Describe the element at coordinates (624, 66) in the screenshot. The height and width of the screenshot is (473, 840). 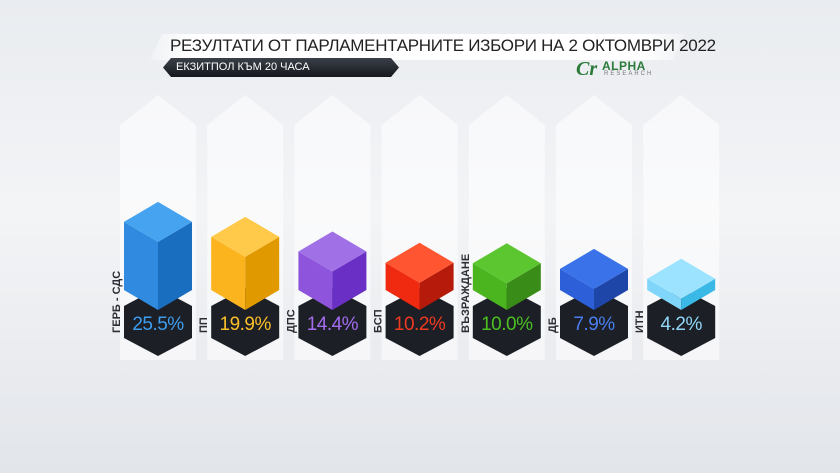
I see `logo-text: ALPHA` at that location.